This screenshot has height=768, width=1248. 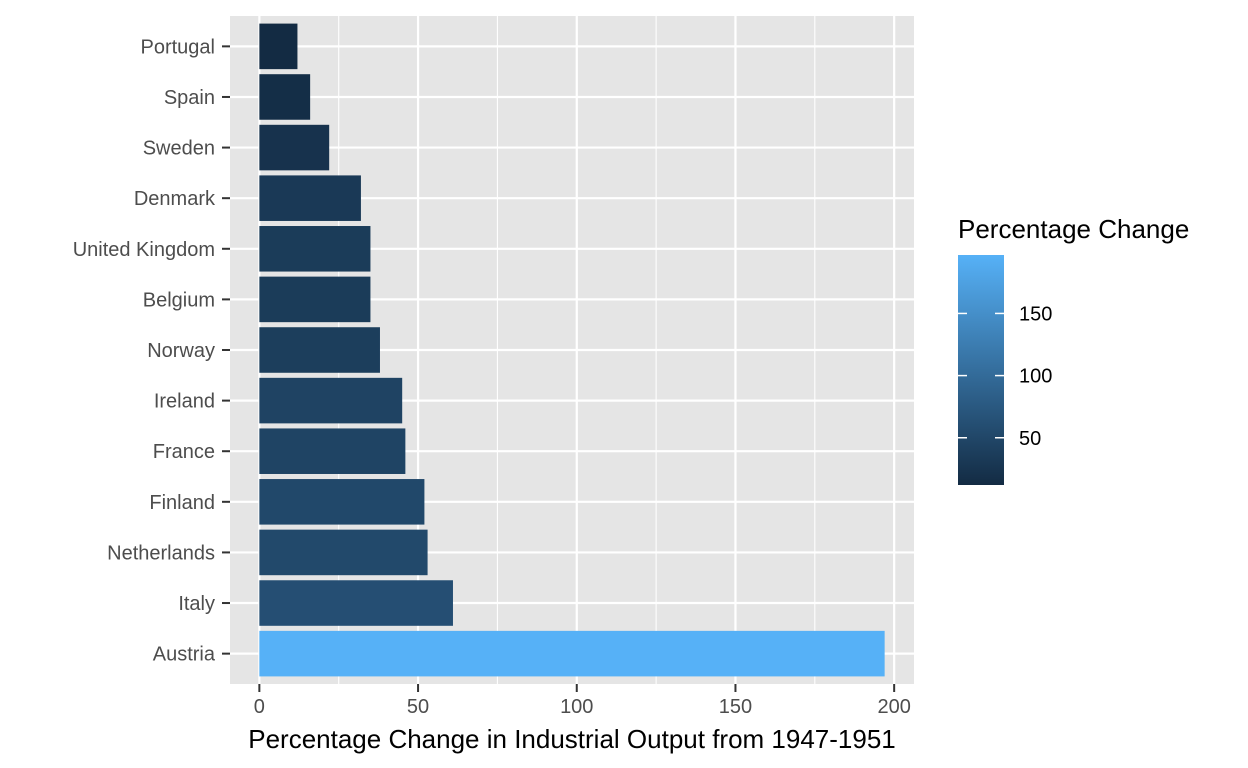 What do you see at coordinates (181, 351) in the screenshot?
I see `y-tick-label: Norway` at bounding box center [181, 351].